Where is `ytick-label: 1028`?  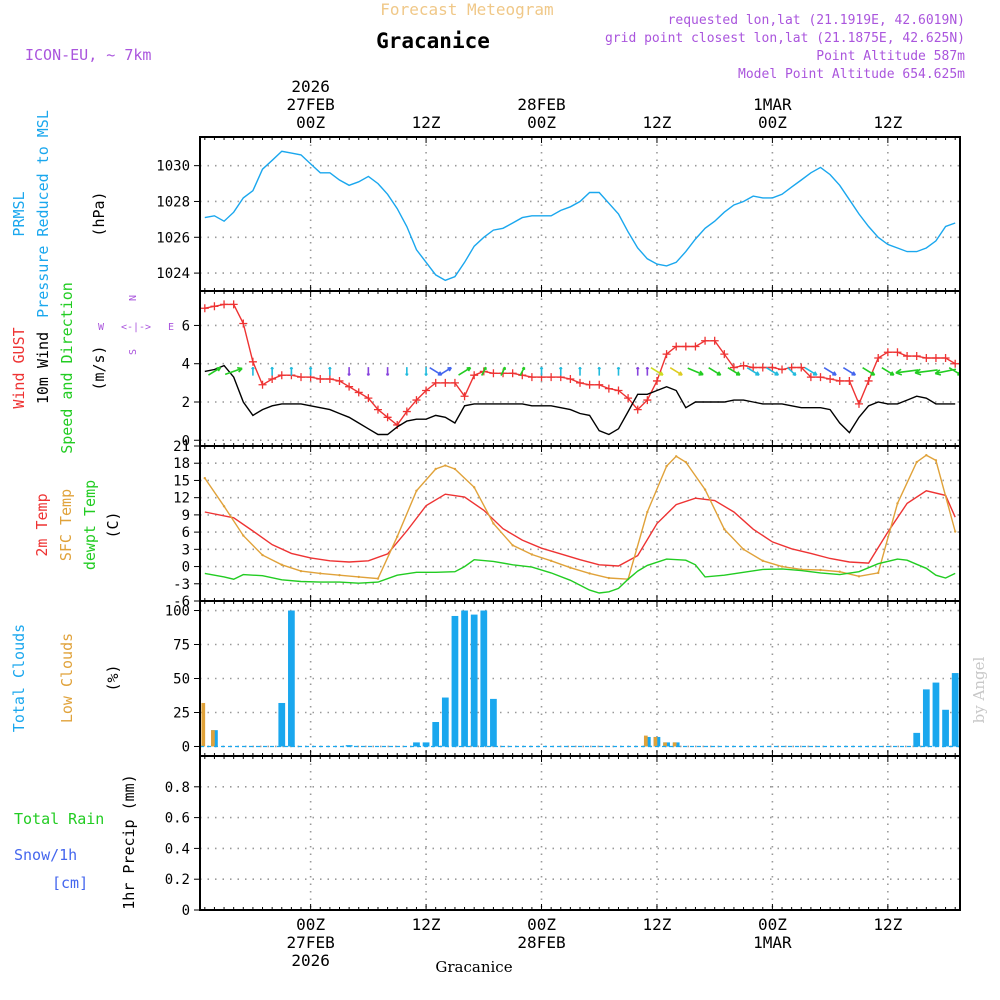 ytick-label: 1028 is located at coordinates (173, 202).